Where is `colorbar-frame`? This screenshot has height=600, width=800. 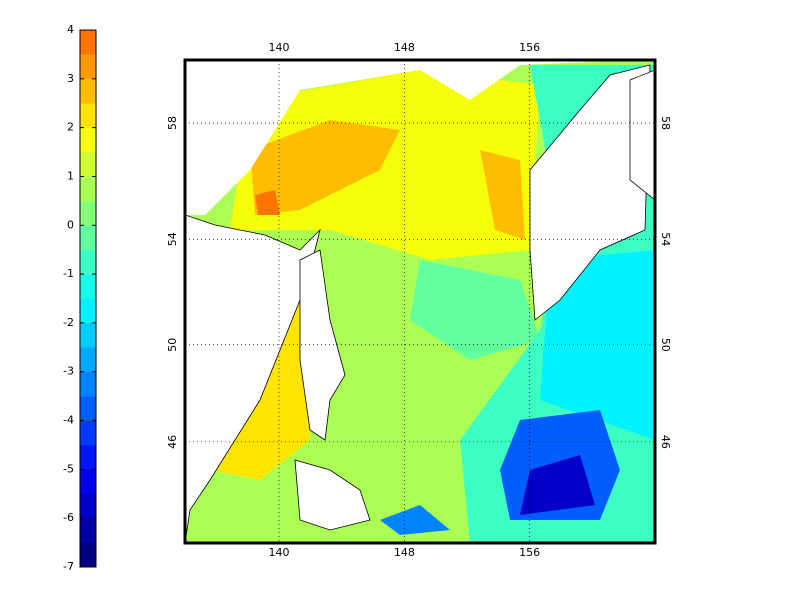
colorbar-frame is located at coordinates (88, 298).